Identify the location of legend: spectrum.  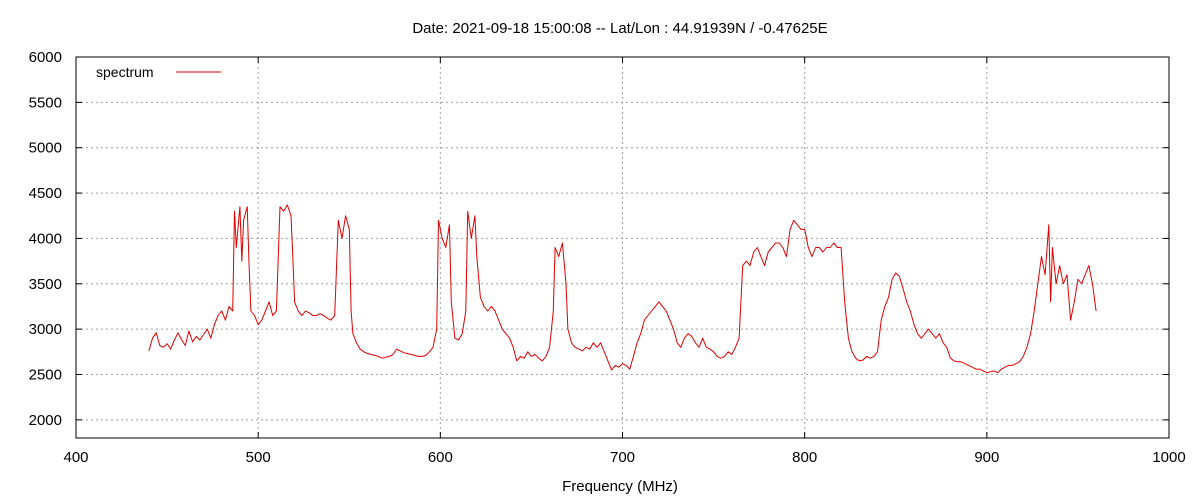
(158, 72).